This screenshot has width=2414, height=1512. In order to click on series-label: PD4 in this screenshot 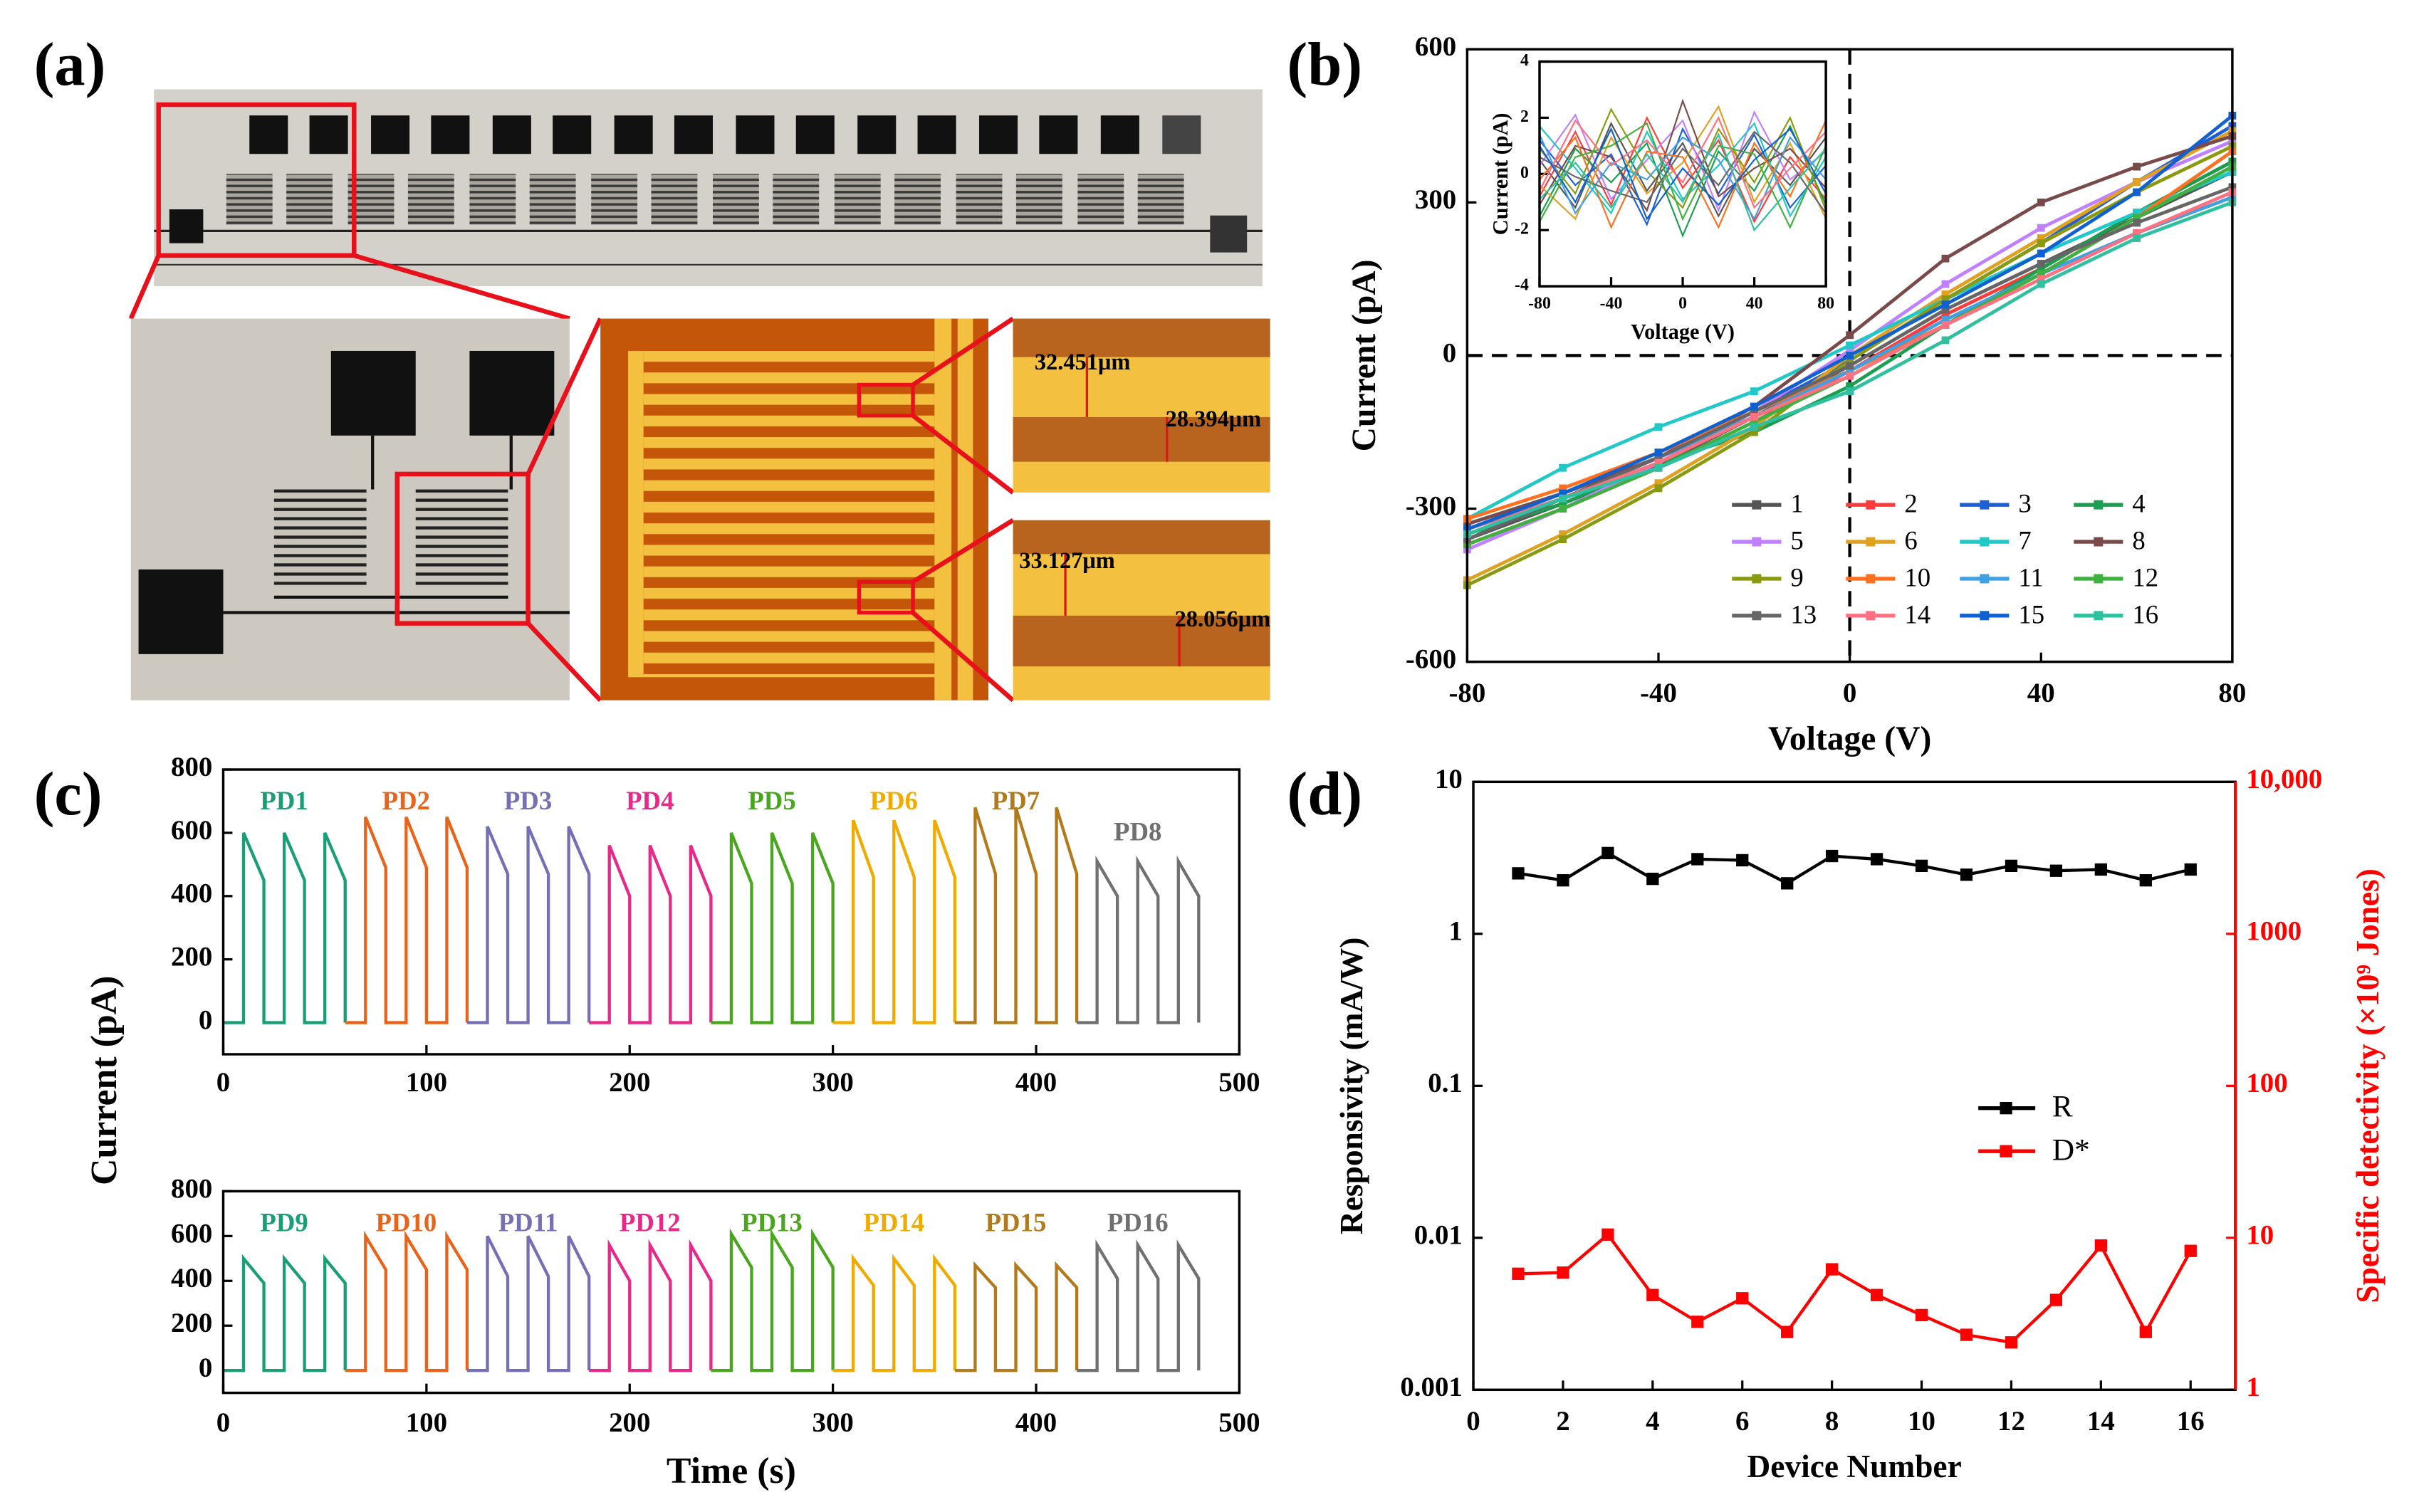, I will do `click(650, 800)`.